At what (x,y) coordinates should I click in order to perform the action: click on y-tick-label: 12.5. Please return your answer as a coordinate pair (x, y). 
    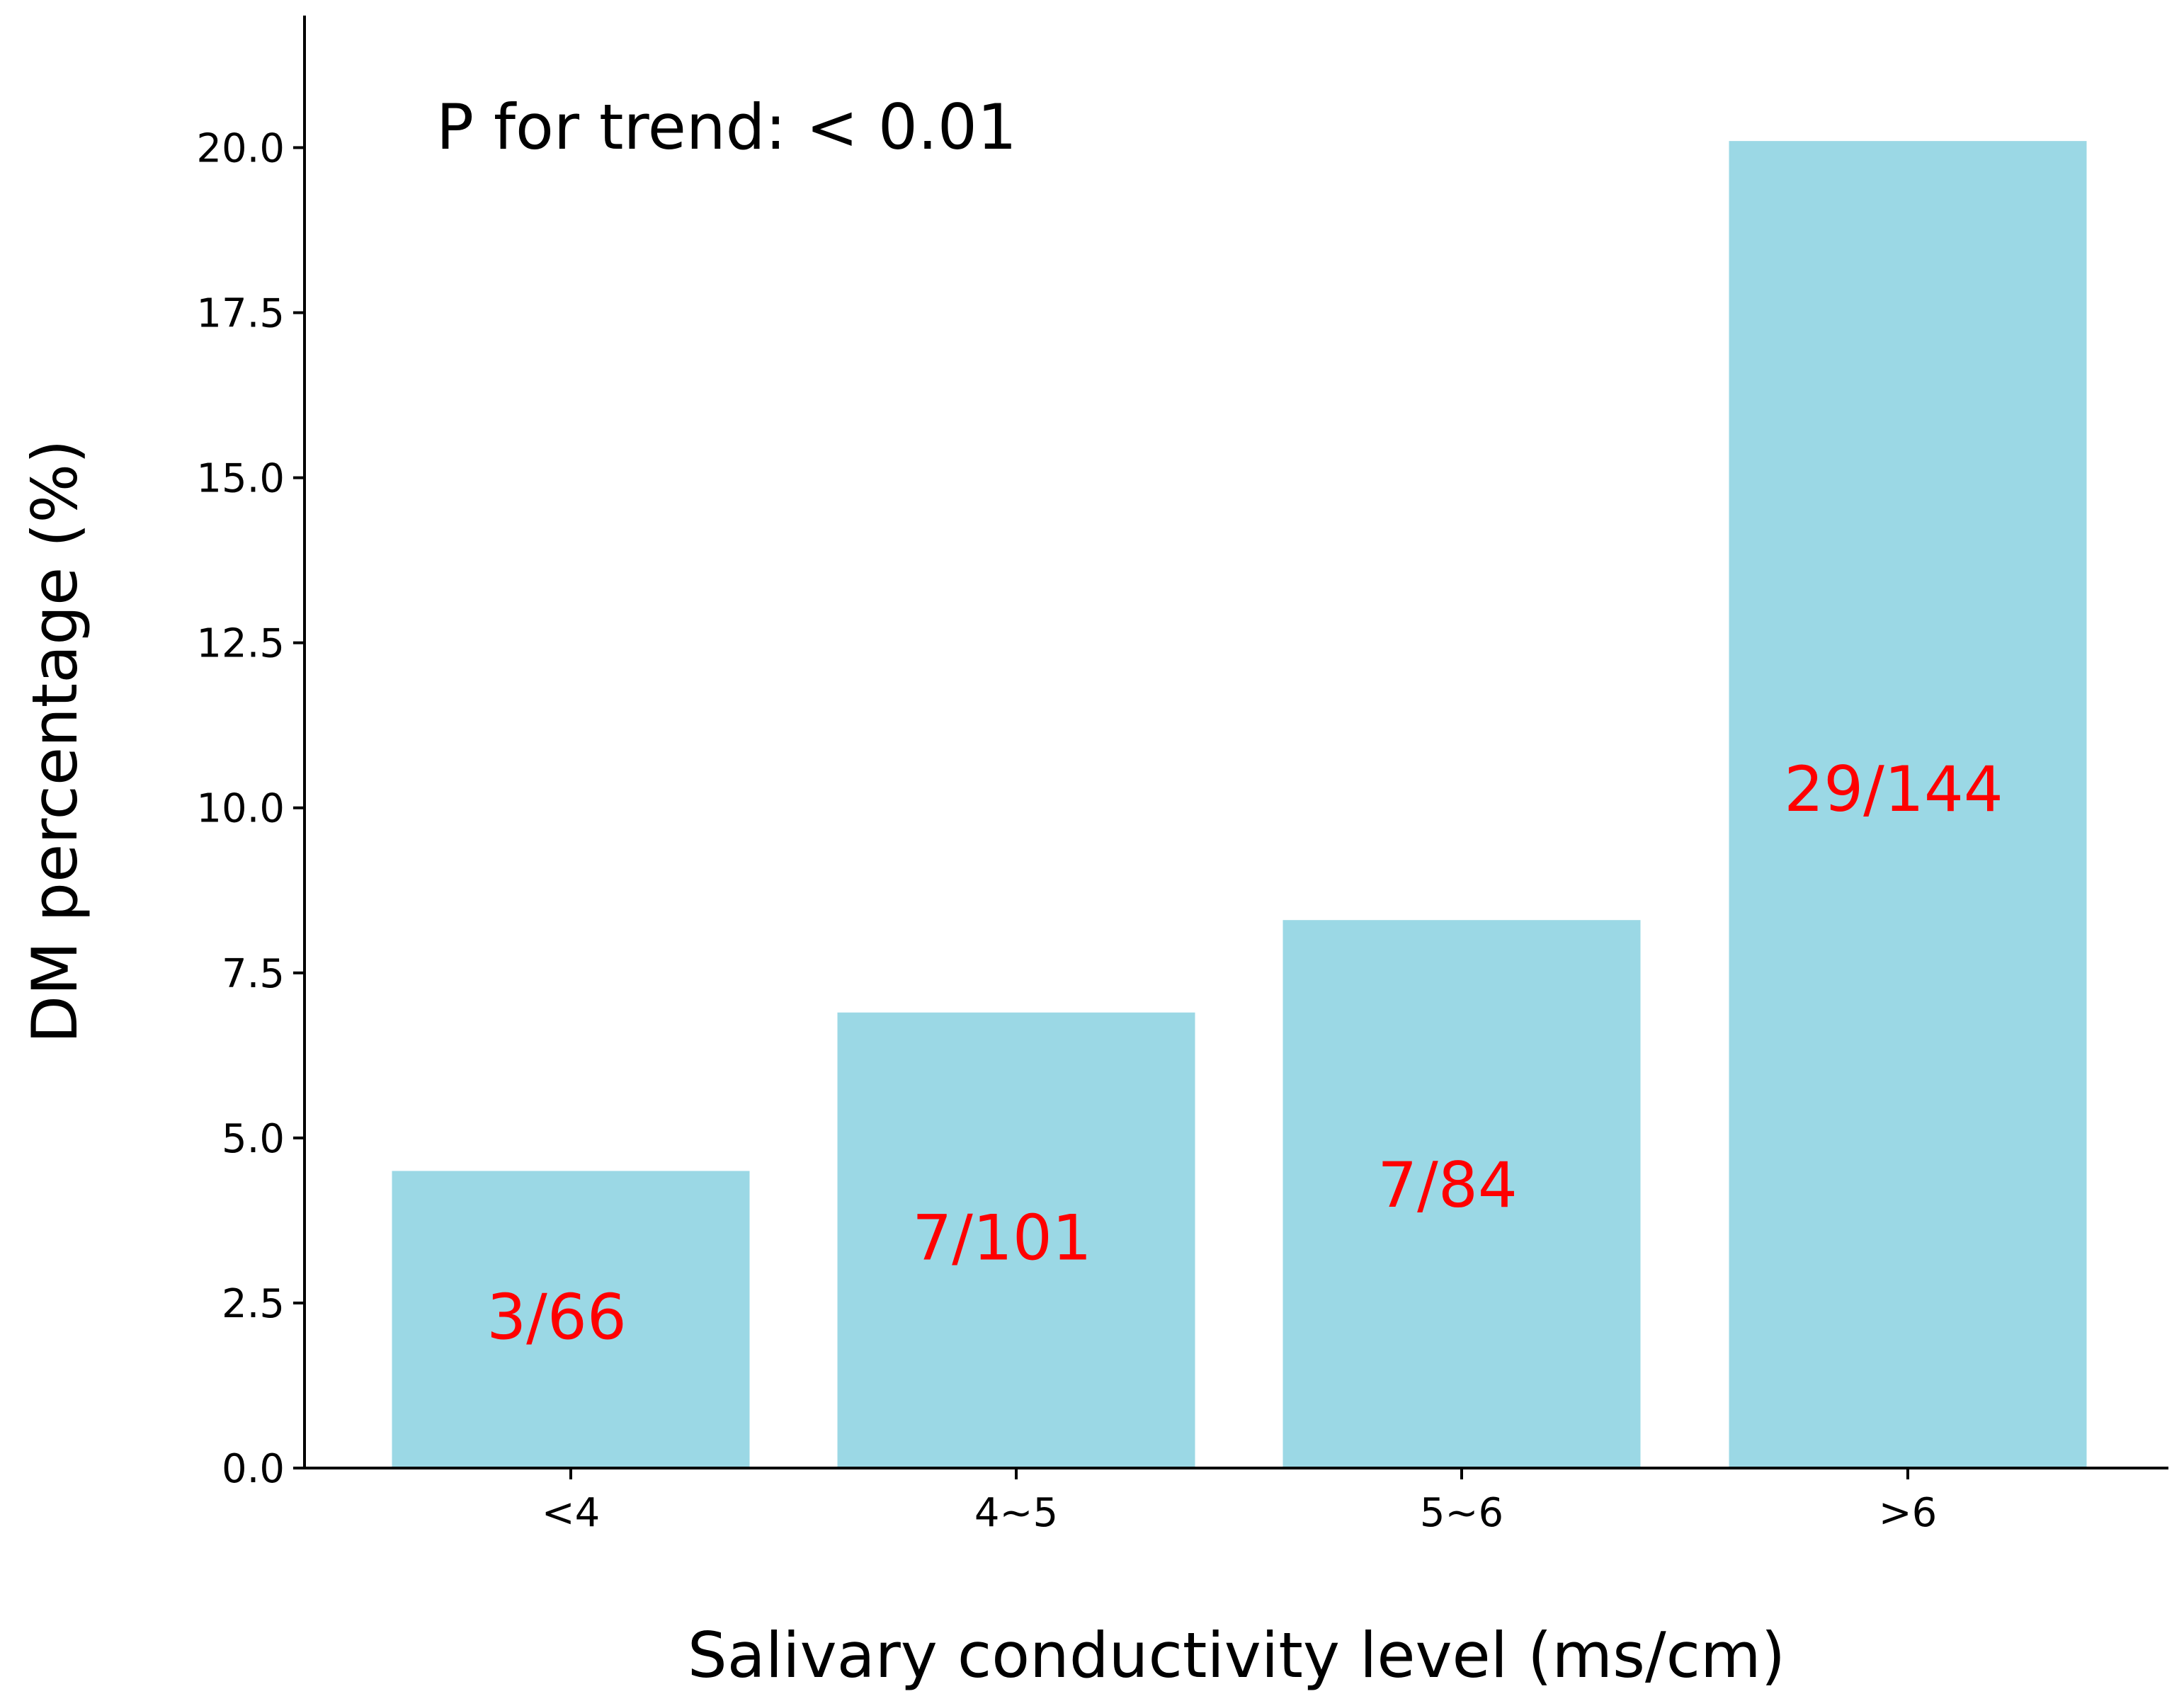
    Looking at the image, I should click on (241, 644).